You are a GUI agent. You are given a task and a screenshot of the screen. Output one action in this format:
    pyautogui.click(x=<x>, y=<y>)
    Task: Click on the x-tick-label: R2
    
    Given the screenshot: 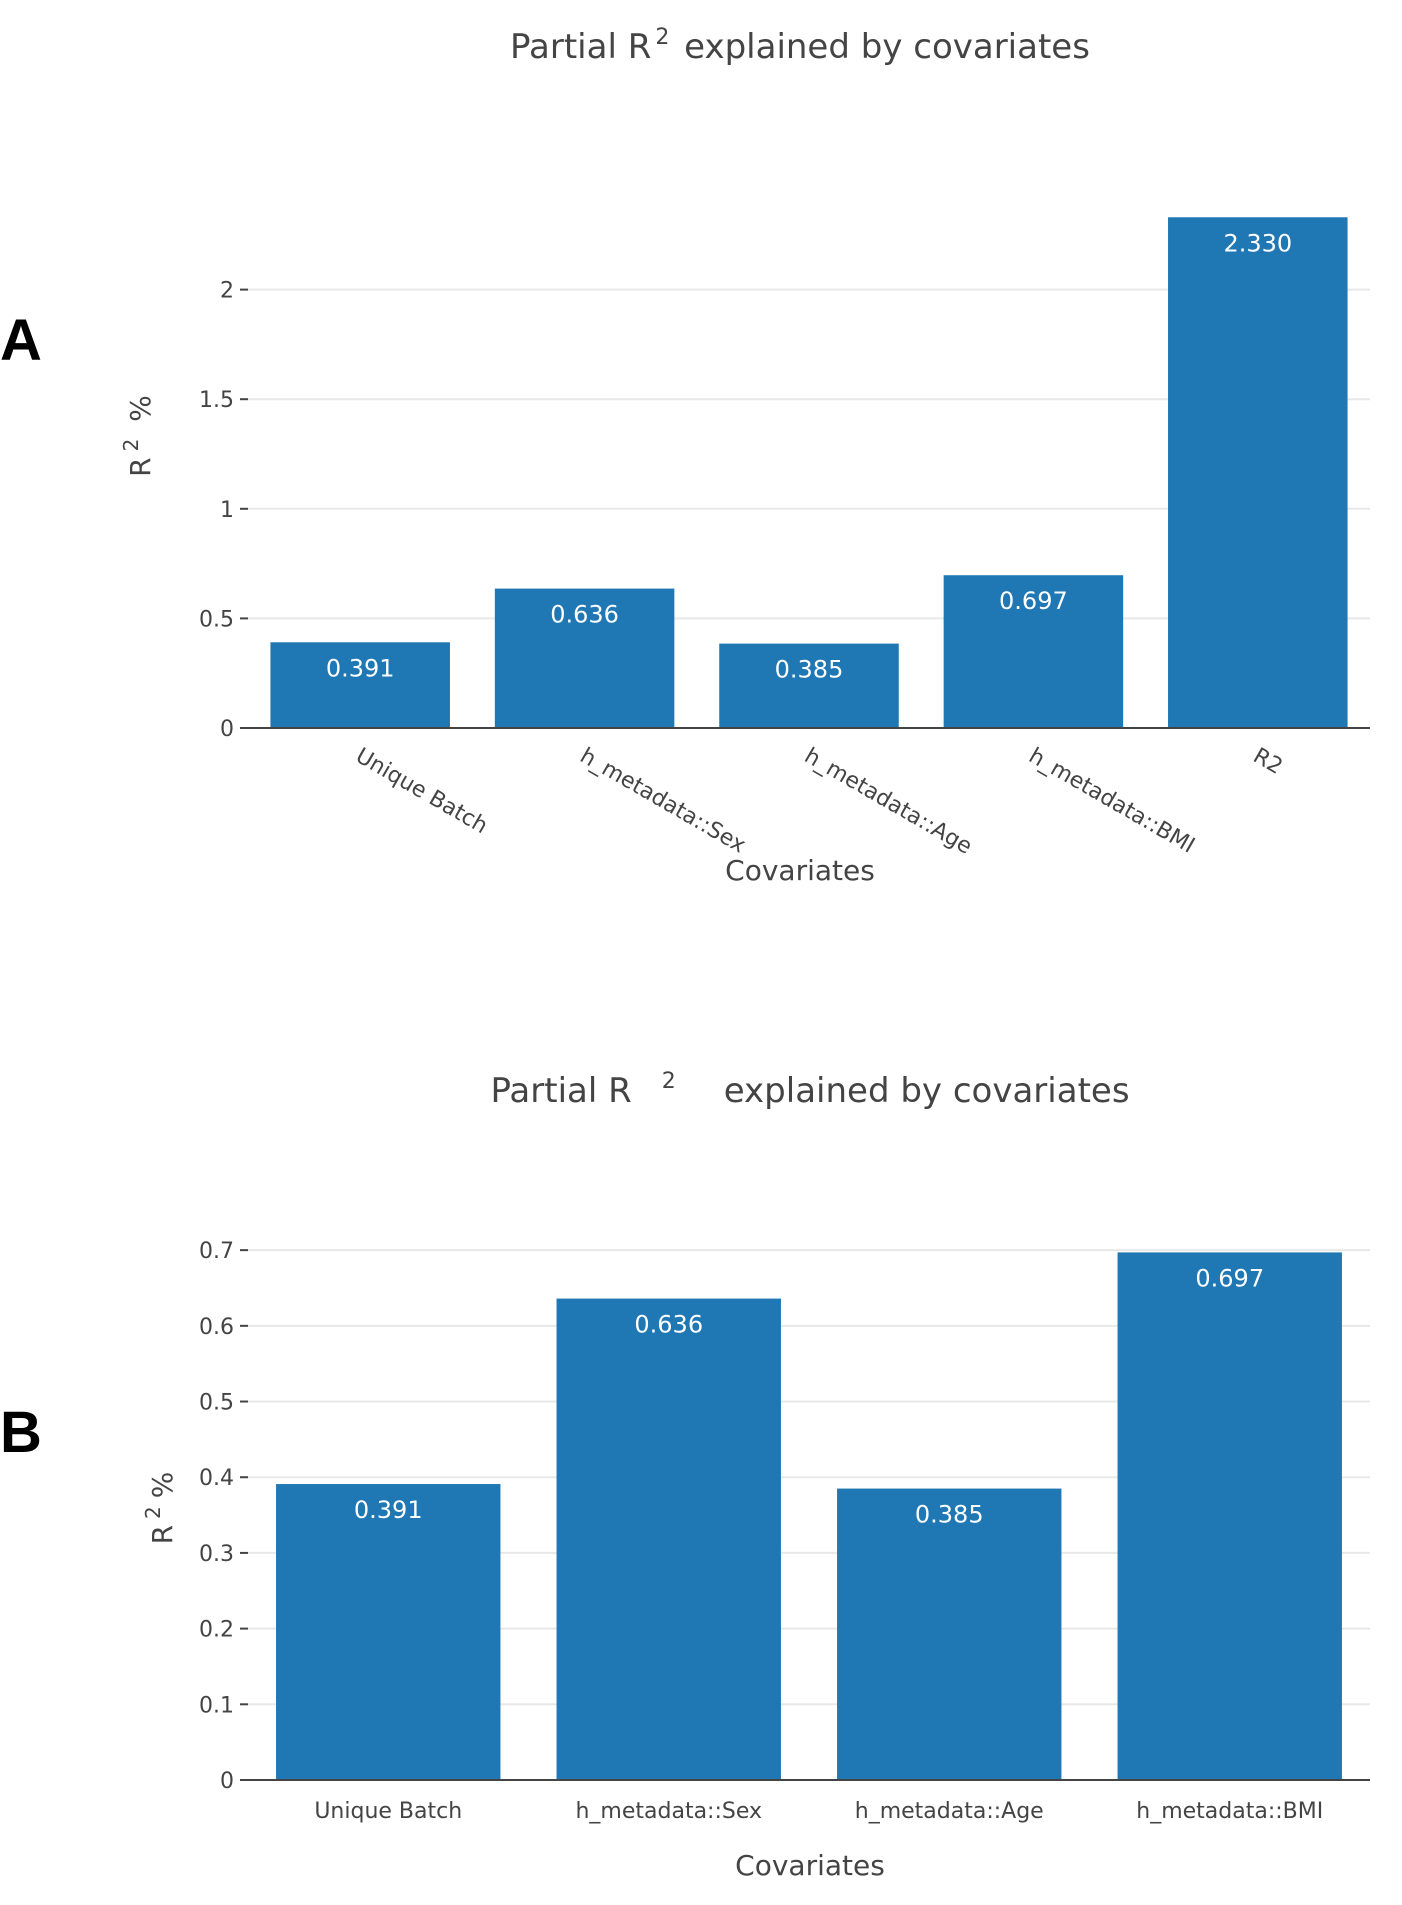 What is the action you would take?
    pyautogui.click(x=1268, y=762)
    